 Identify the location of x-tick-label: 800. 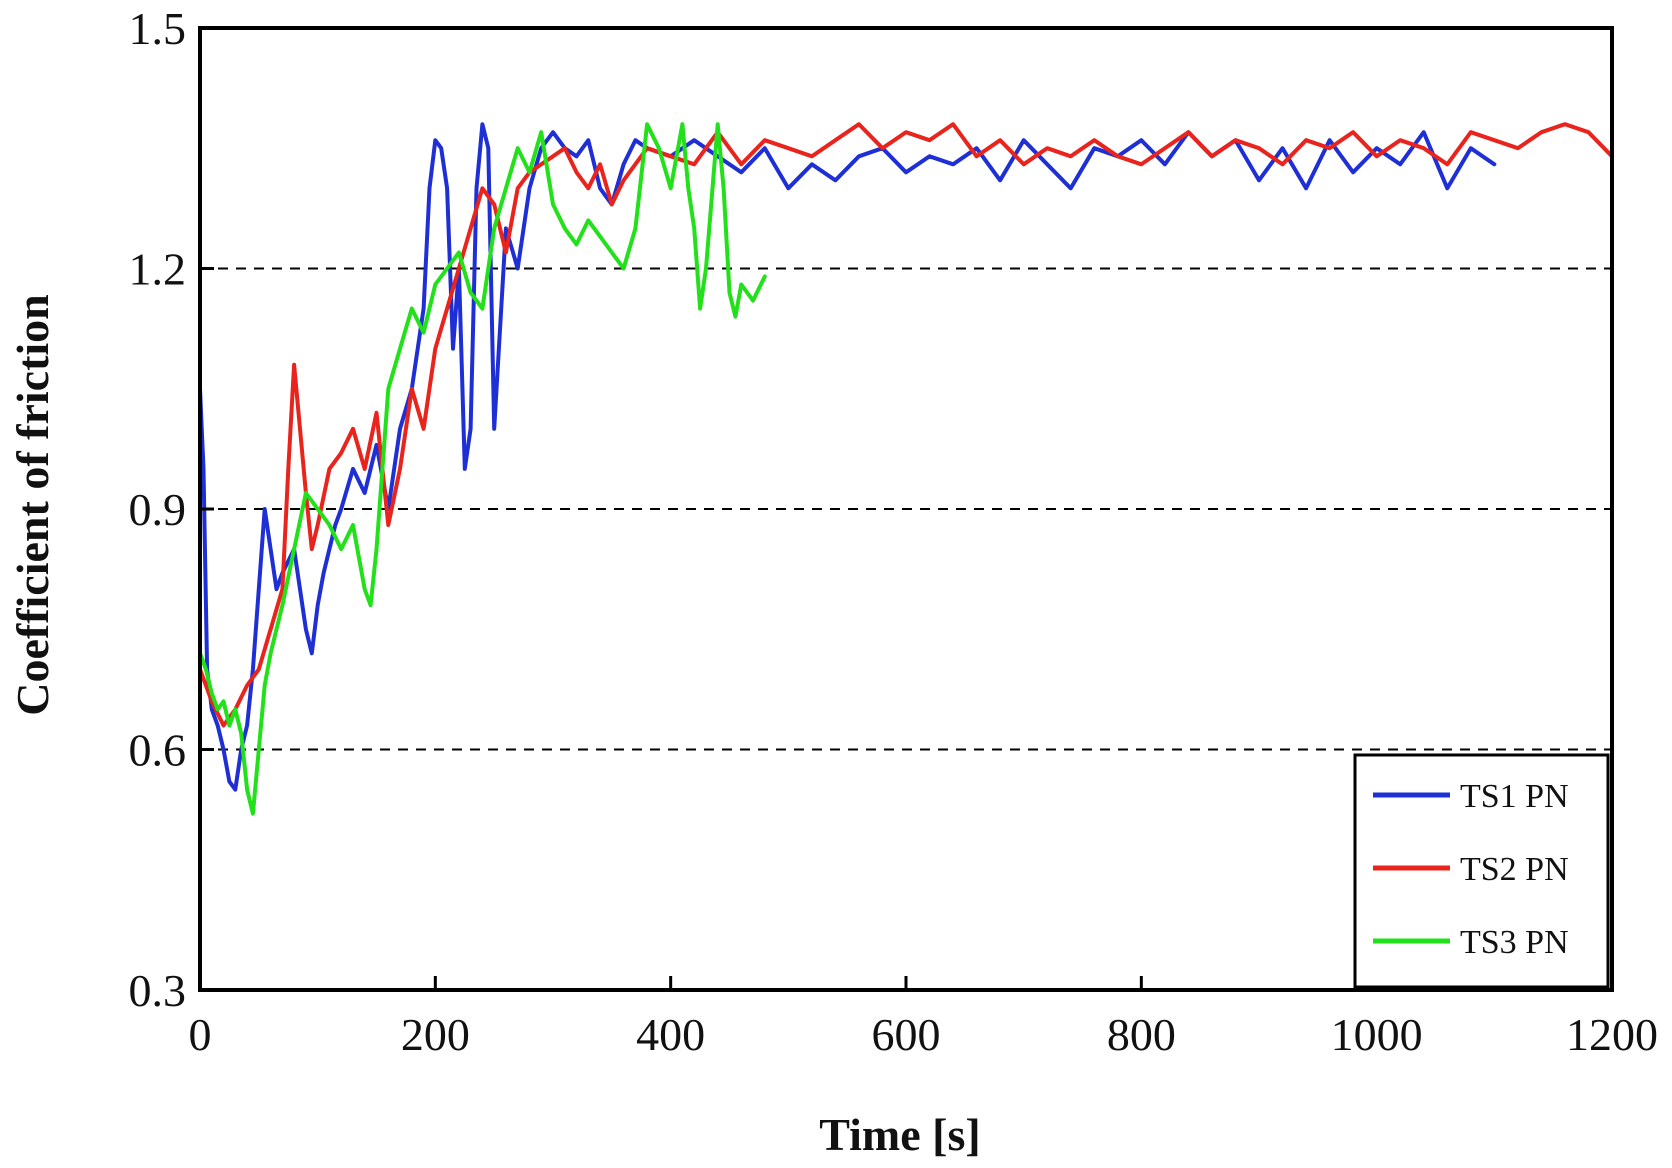
(1141, 1034).